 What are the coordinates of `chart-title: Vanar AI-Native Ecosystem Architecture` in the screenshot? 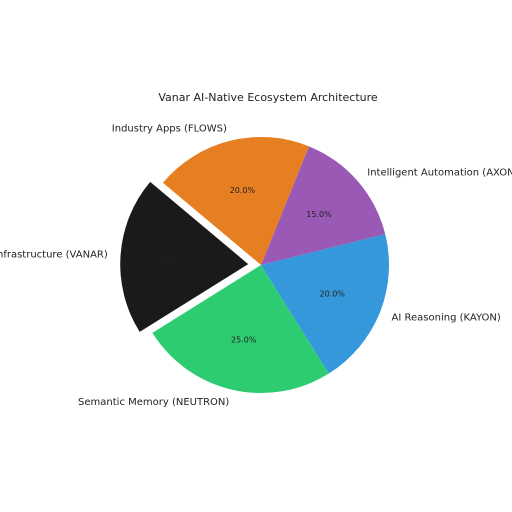 It's located at (268, 97).